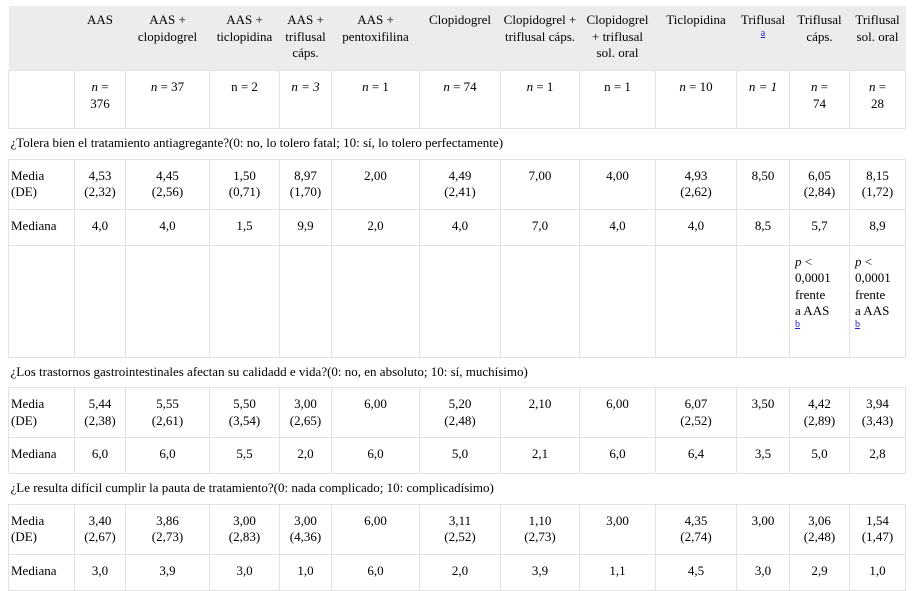  I want to click on media-cell: 3,06 (2,48), so click(819, 529).